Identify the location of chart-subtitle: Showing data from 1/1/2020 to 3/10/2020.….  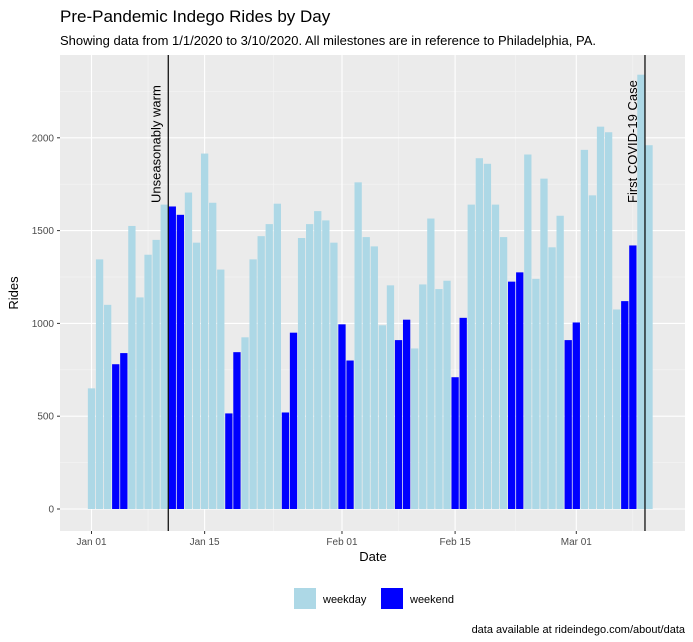
(328, 40).